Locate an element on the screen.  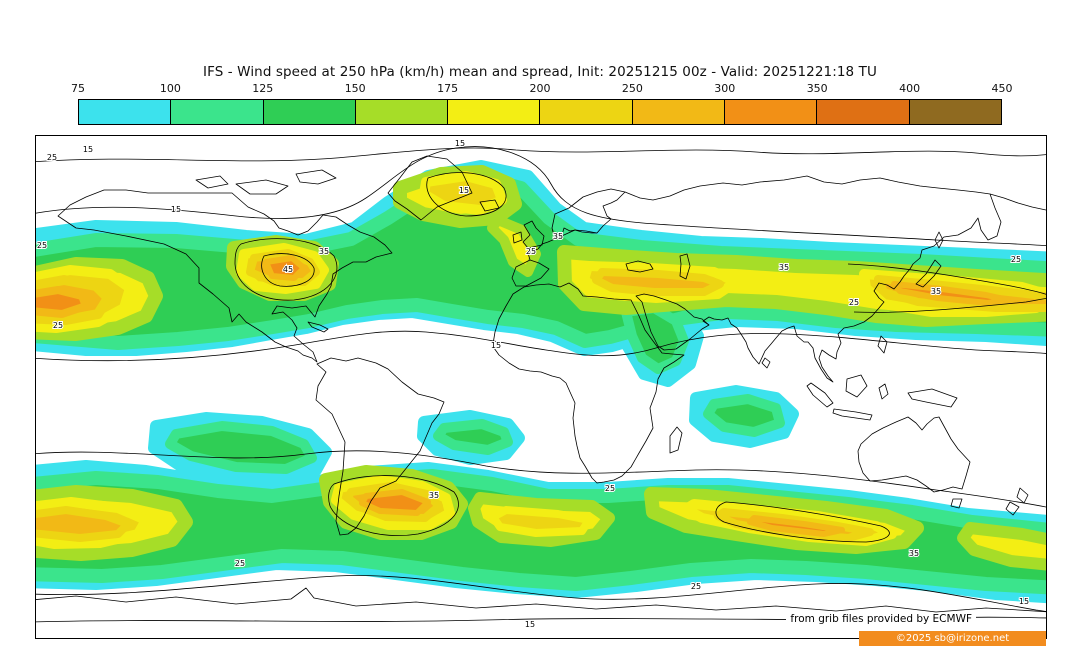
contour-arctic-top is located at coordinates (541, 155).